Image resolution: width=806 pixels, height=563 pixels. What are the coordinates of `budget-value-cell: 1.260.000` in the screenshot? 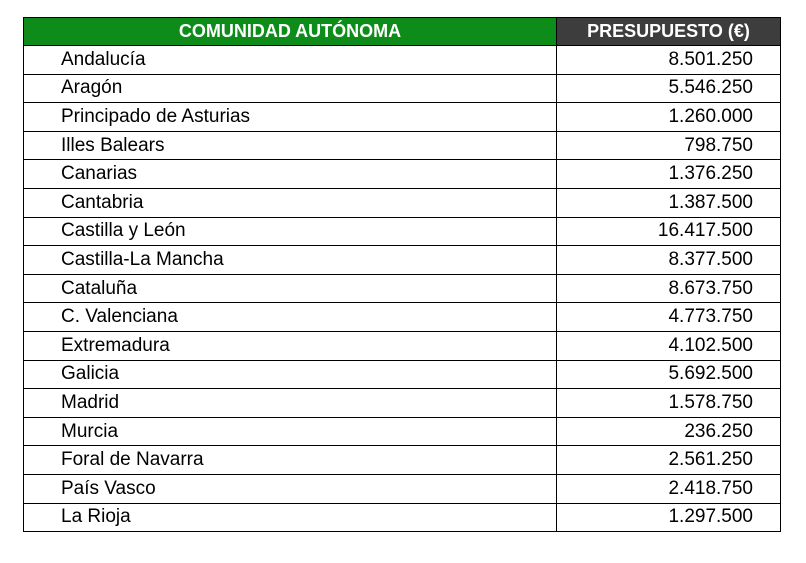 It's located at (668, 117).